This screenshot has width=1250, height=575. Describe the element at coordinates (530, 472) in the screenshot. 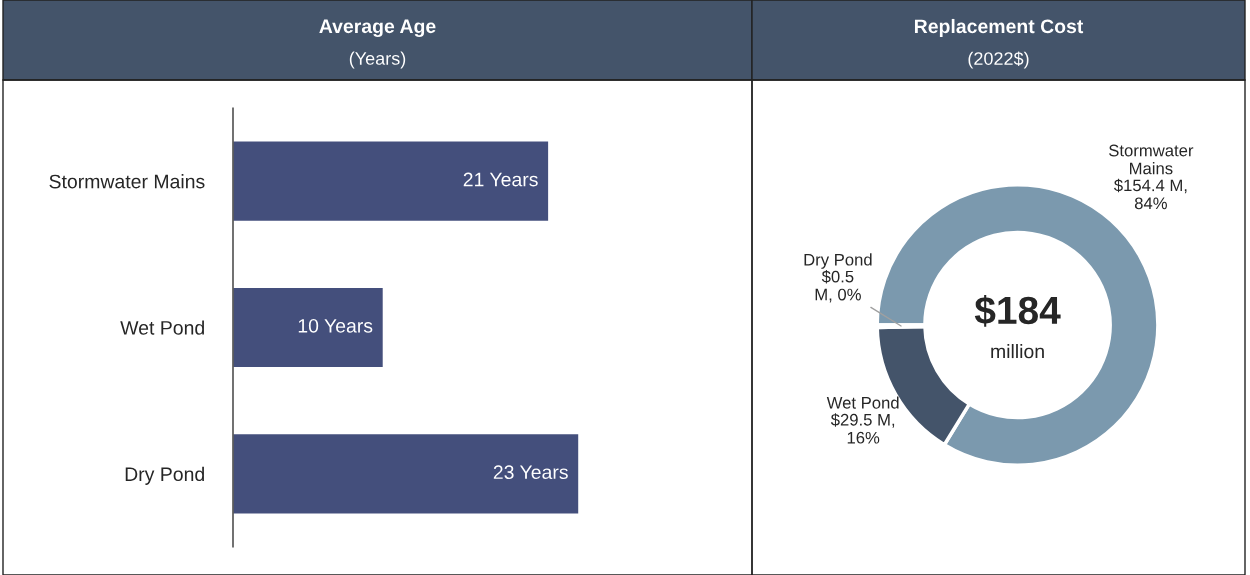

I see `data-label: 23 Years` at that location.